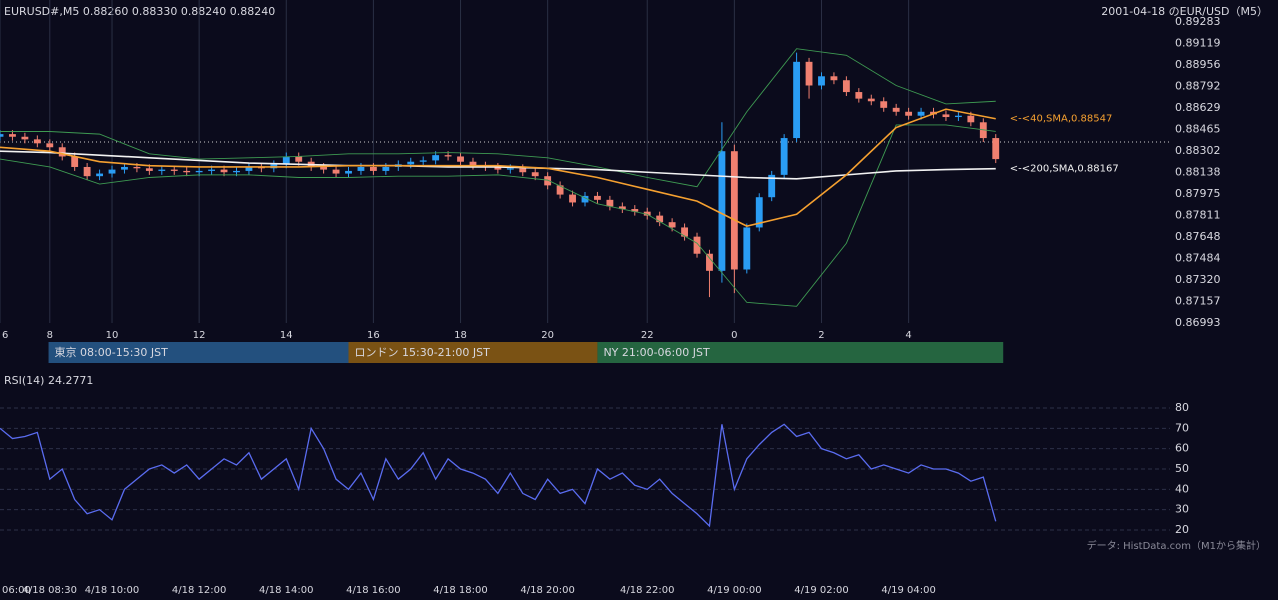 The width and height of the screenshot is (1278, 600). Describe the element at coordinates (1198, 236) in the screenshot. I see `y-tick-label: 0.87648` at that location.